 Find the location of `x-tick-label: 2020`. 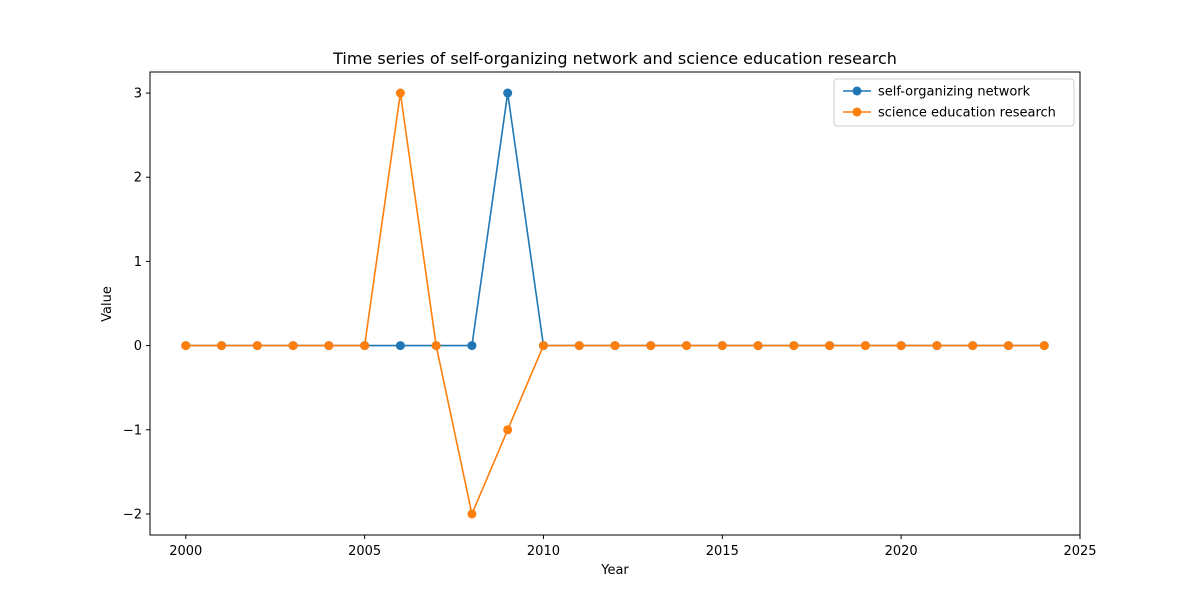

x-tick-label: 2020 is located at coordinates (901, 551).